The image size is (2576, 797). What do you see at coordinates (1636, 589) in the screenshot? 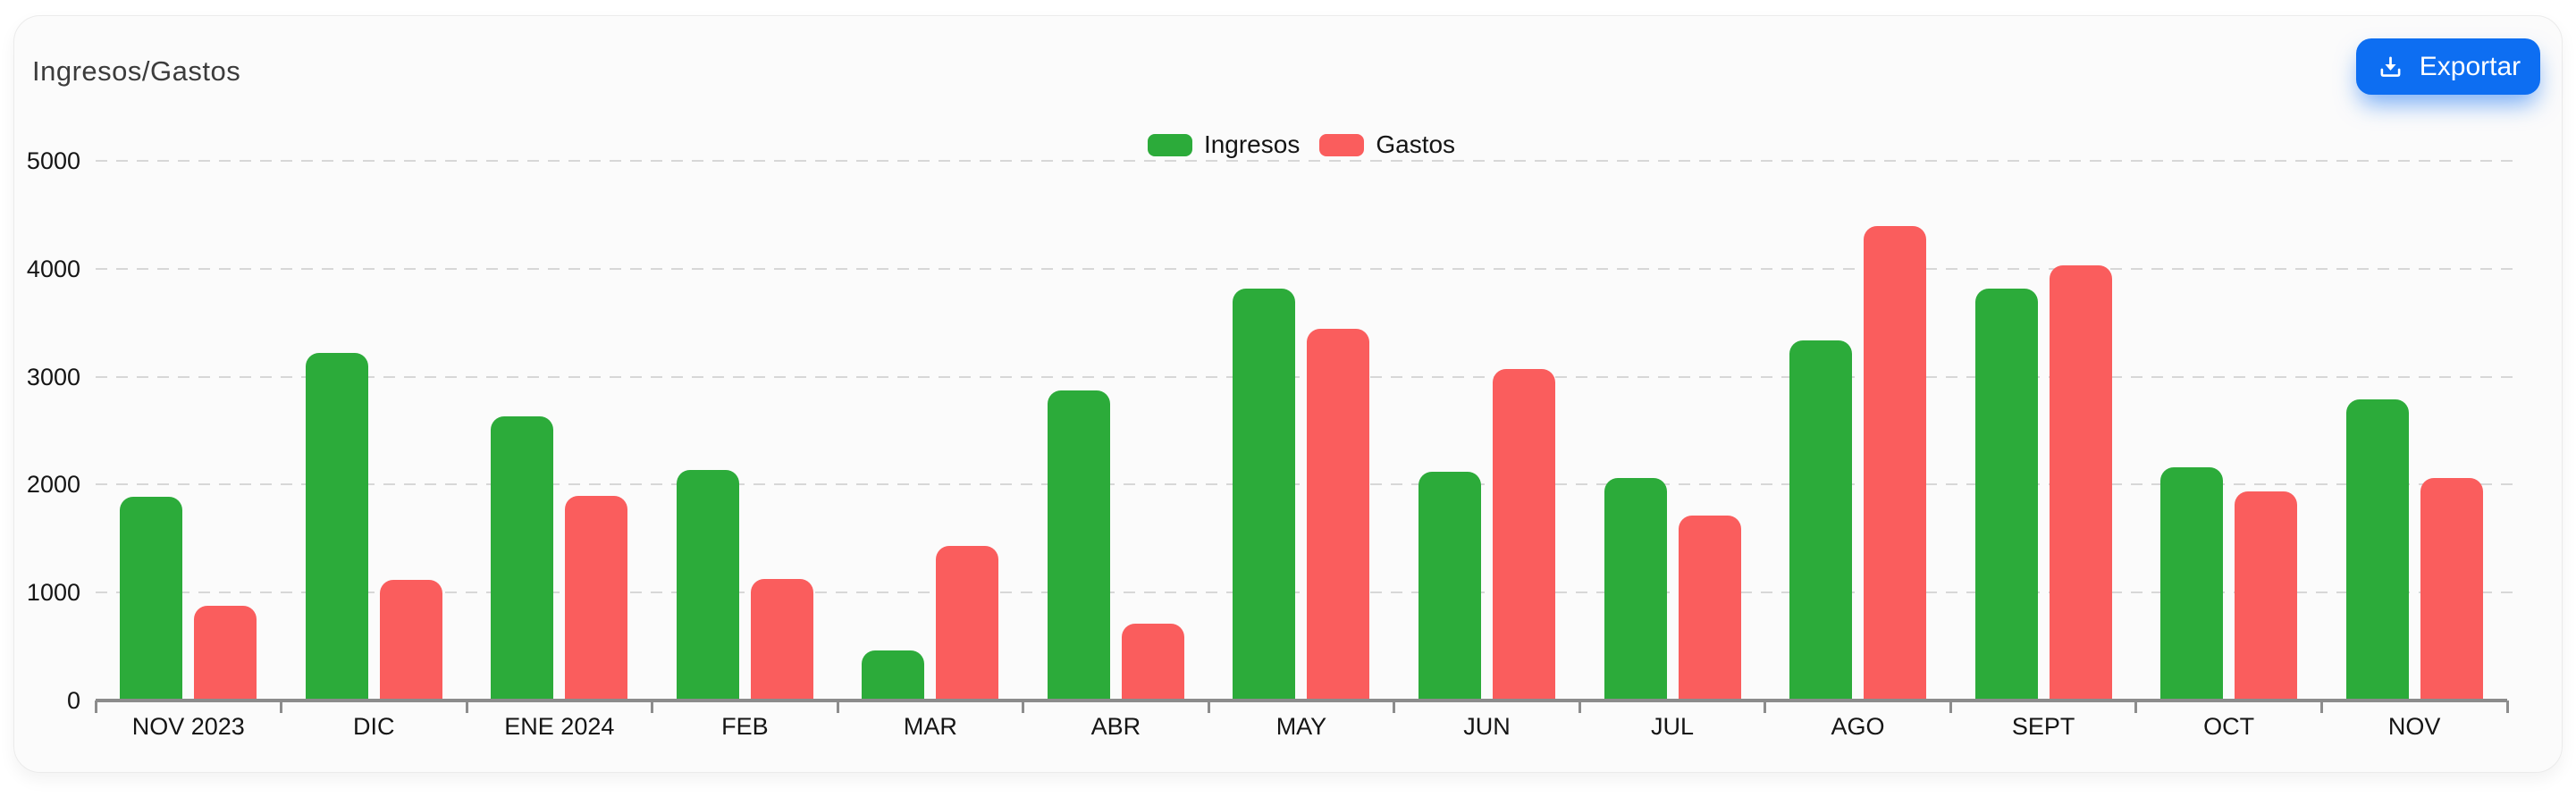
I see `bar-ingresos-jul` at bounding box center [1636, 589].